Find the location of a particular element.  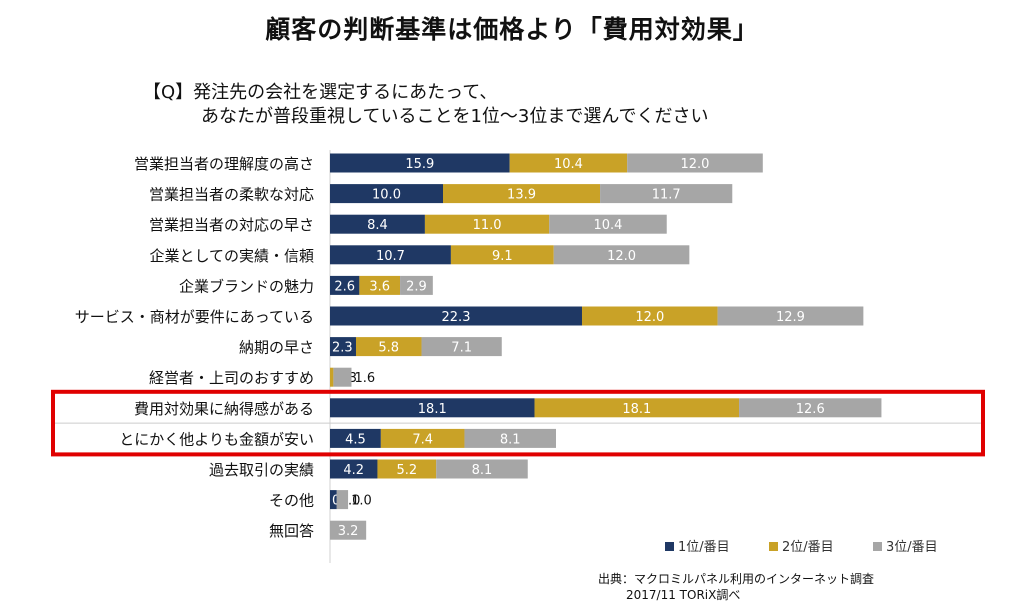

data-label: 5.8 is located at coordinates (388, 348).